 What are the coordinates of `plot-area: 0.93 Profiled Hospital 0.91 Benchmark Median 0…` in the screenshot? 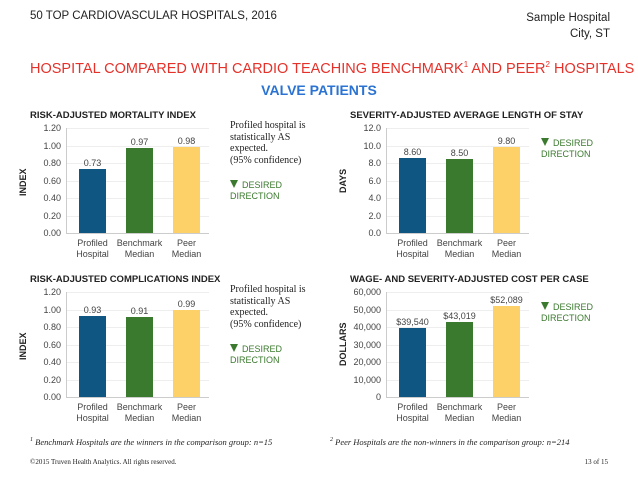 It's located at (137, 357).